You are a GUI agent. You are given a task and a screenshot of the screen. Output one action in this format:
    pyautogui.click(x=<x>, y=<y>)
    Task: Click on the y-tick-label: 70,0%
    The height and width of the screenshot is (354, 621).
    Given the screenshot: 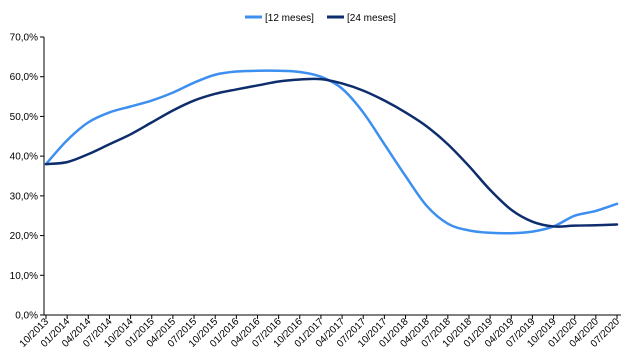 What is the action you would take?
    pyautogui.click(x=24, y=38)
    